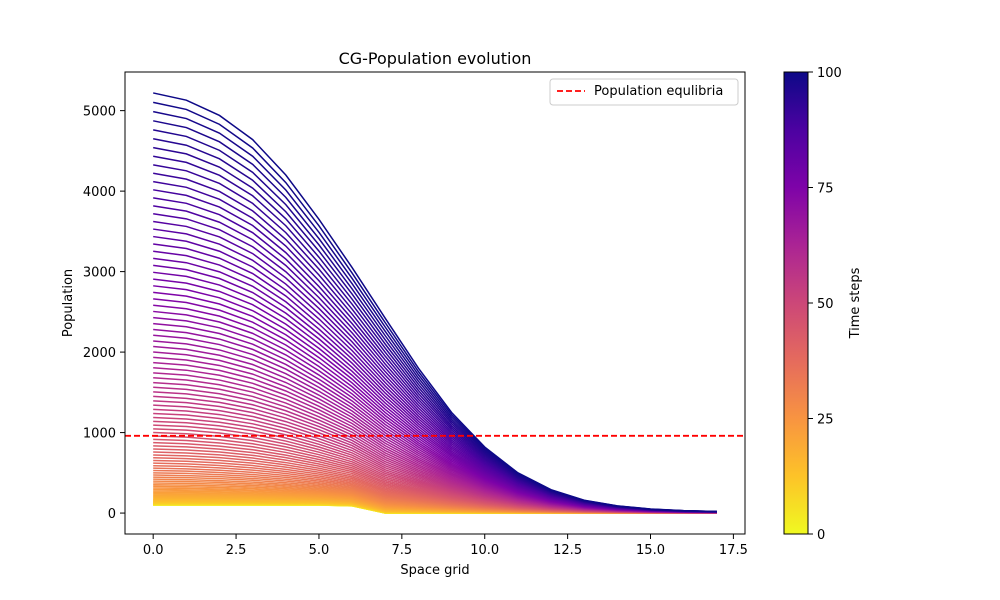  Describe the element at coordinates (68, 303) in the screenshot. I see `y-axis-label: Population` at that location.